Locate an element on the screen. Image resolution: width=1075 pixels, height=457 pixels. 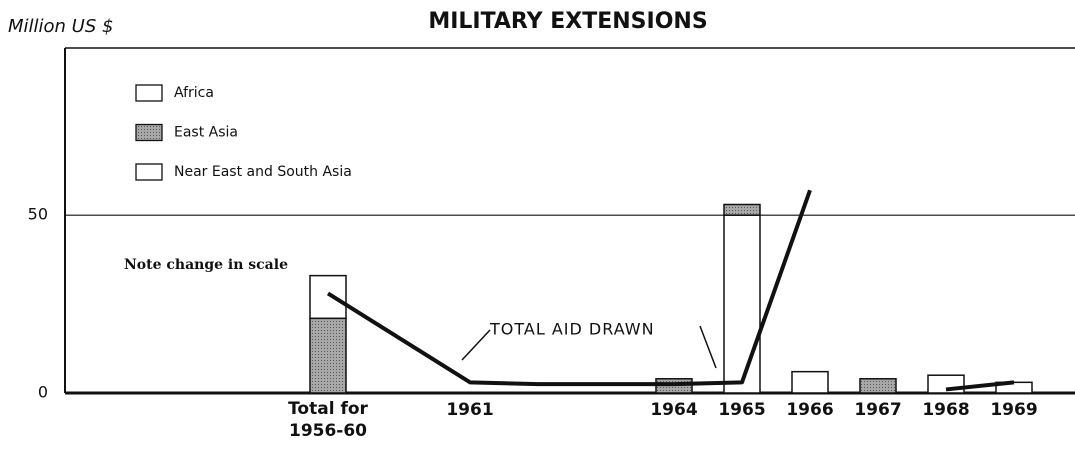
line-label: TOTAL AID DRAWN is located at coordinates (572, 329).